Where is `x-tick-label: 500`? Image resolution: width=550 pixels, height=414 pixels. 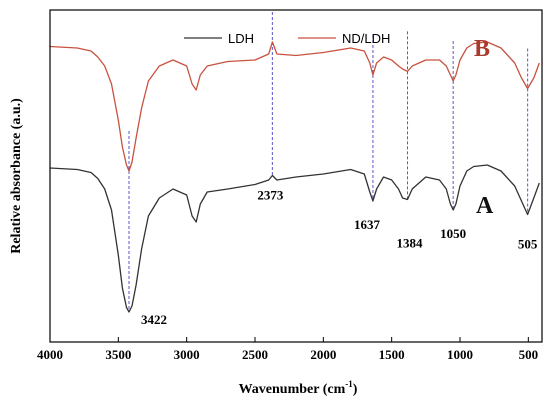 x-tick-label: 500 is located at coordinates (529, 354).